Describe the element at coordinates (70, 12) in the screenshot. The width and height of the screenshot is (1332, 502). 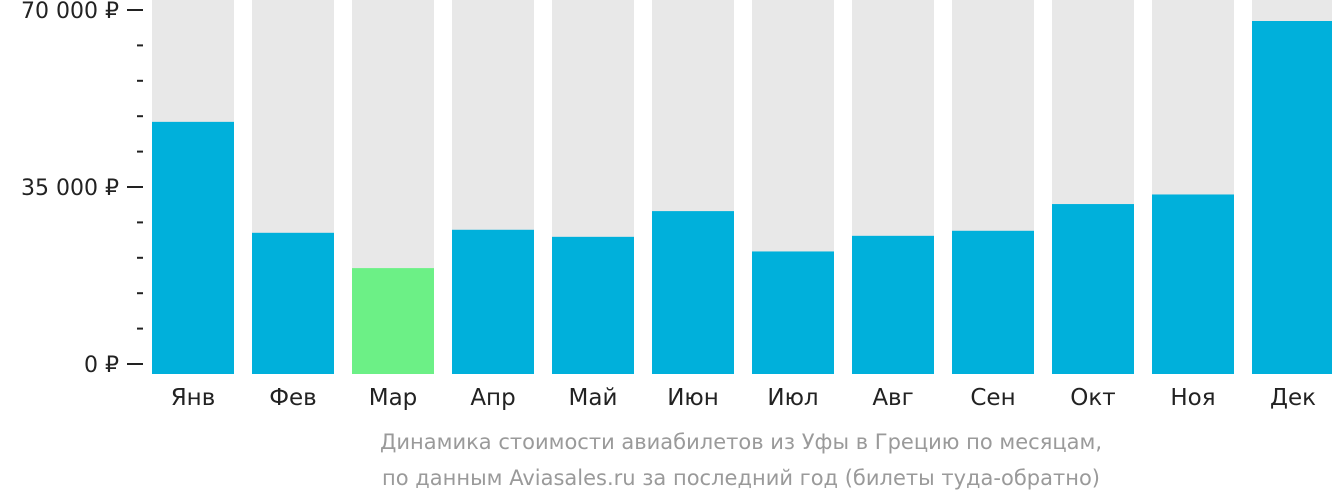
I see `y-tick-label: 70 000 ₽` at that location.